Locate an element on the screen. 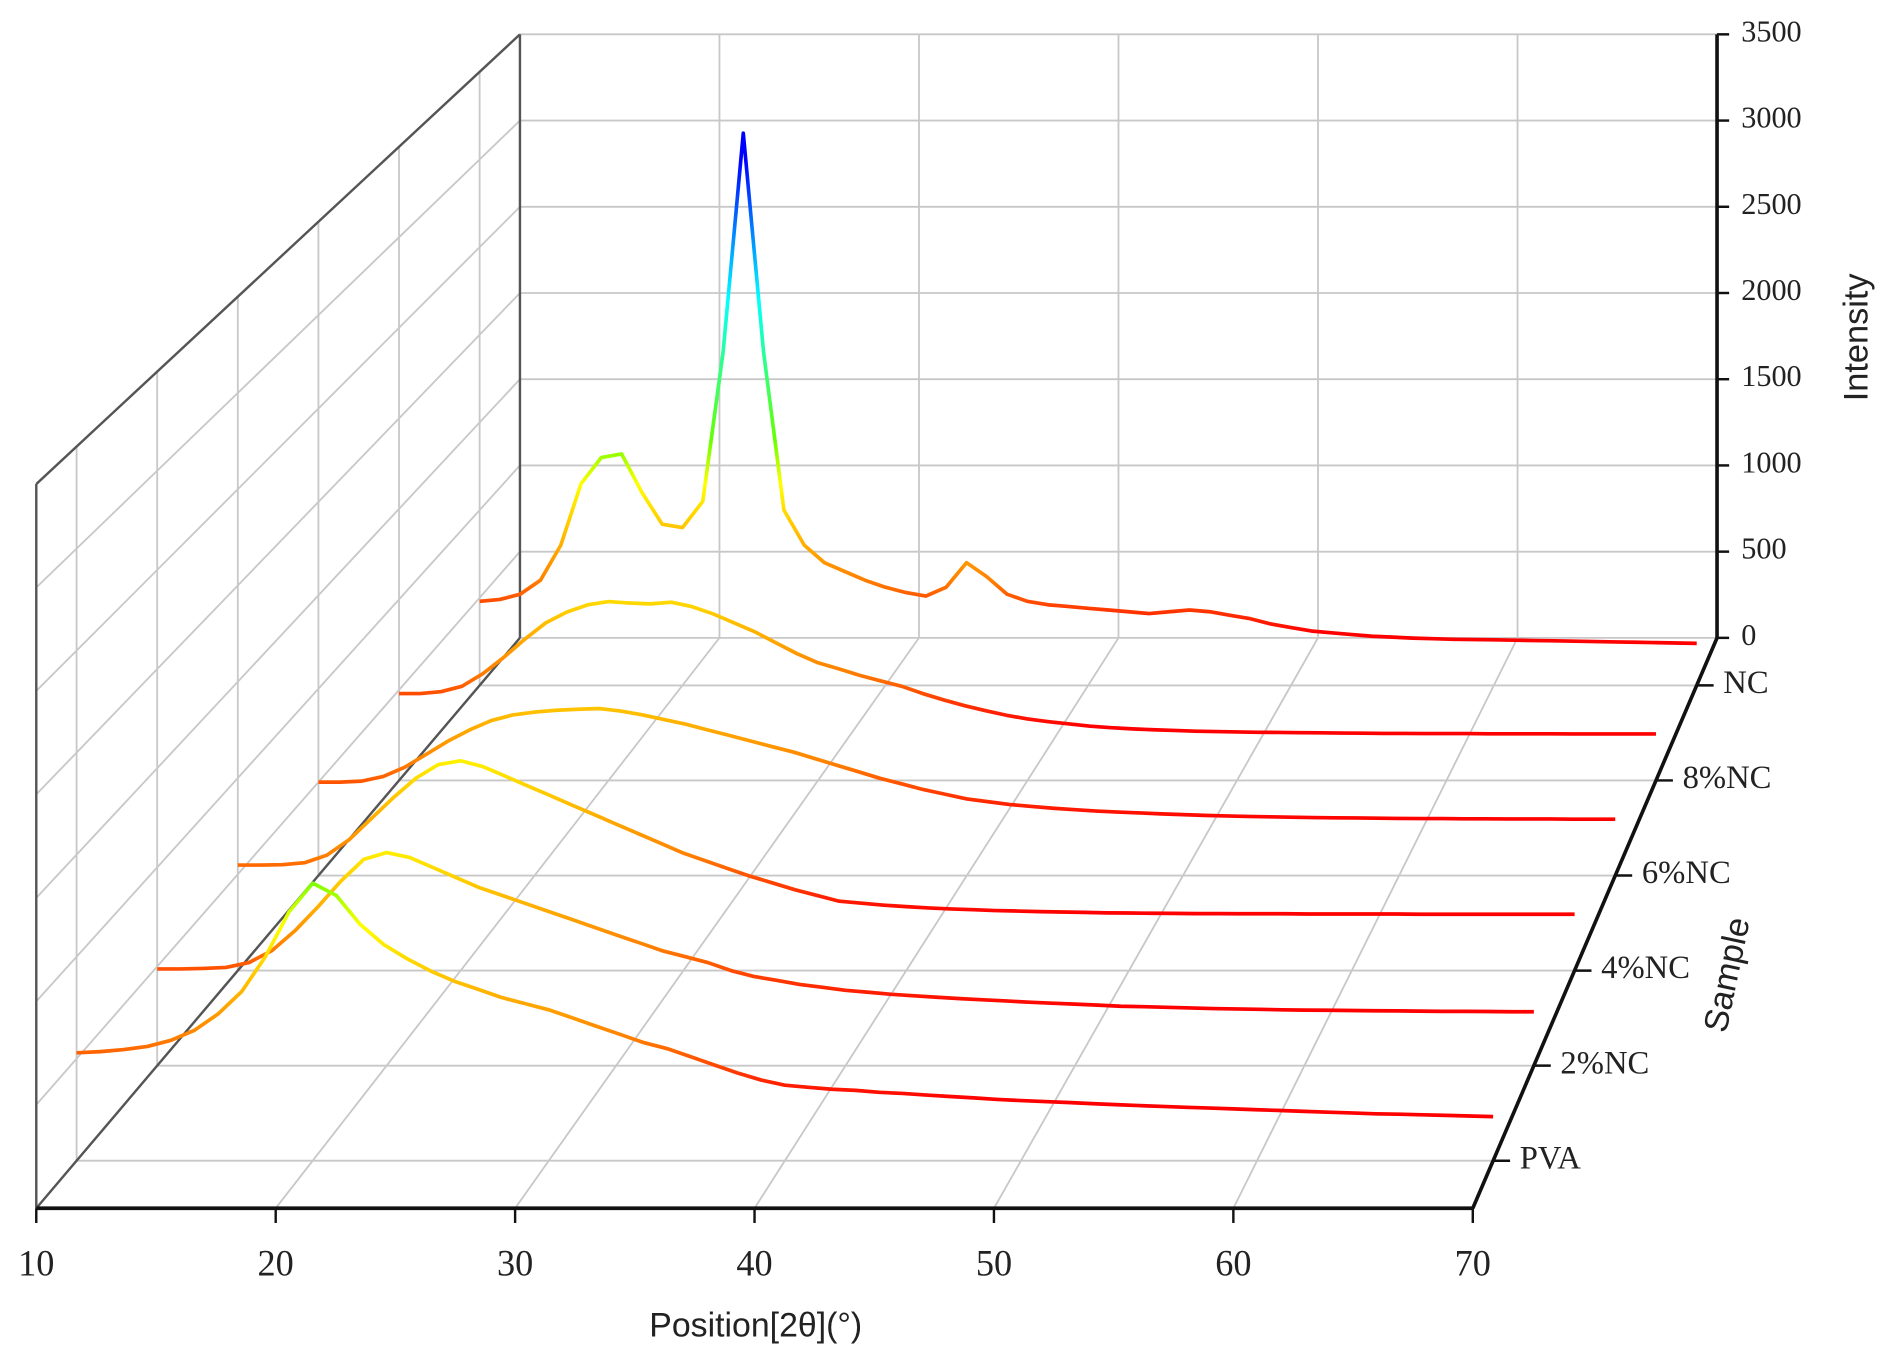  y-tick-label: 3500 is located at coordinates (1771, 31).